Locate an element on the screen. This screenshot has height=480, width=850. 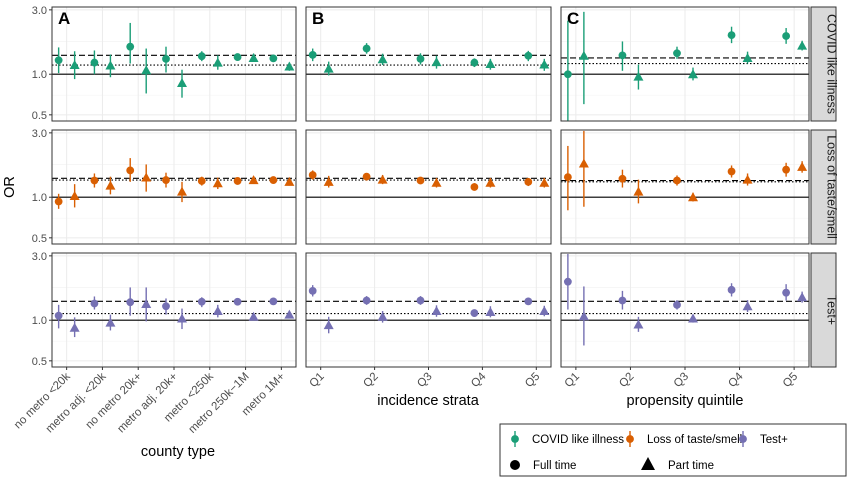
panel-C-1: C is located at coordinates (685, 64).